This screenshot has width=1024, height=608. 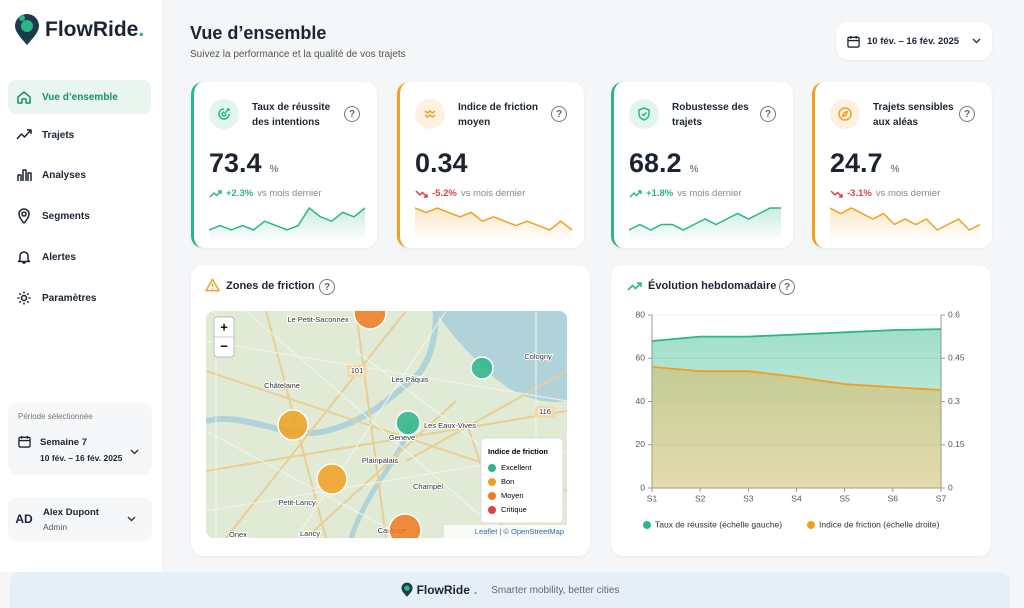 I want to click on user-box: AD Alex Dupont Admin, so click(x=80, y=519).